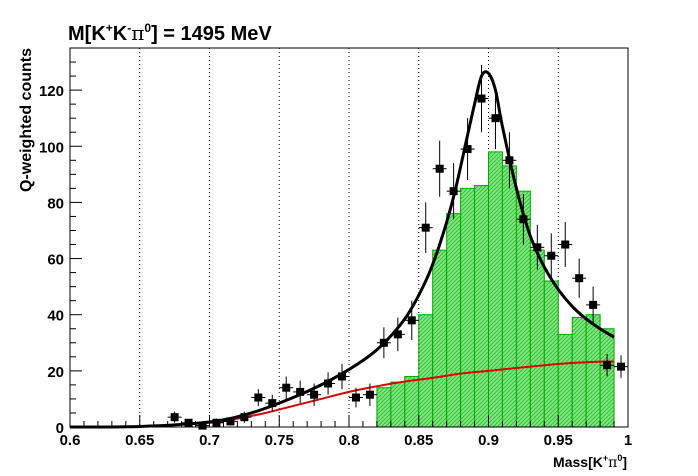  What do you see at coordinates (624, 462) in the screenshot?
I see `xlabel-tail: ]` at bounding box center [624, 462].